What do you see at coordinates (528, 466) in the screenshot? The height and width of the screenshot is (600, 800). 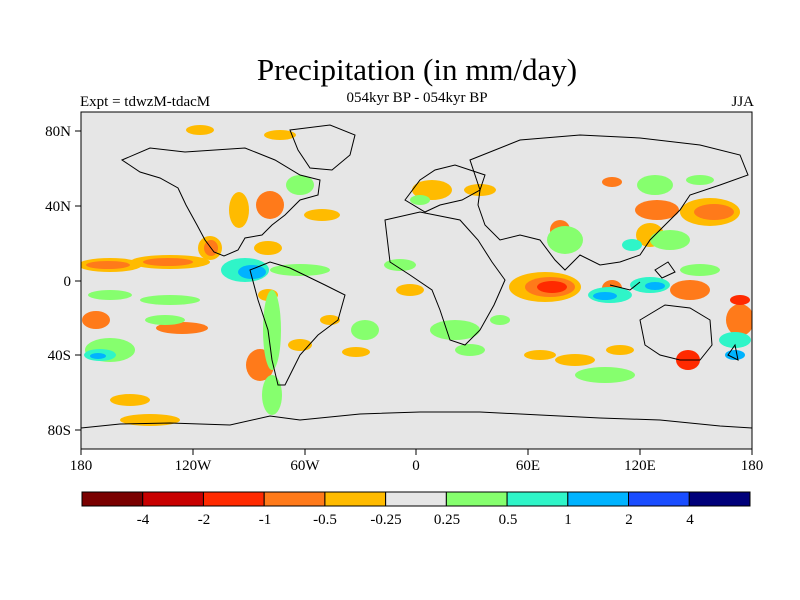 I see `lon-tick-label: 60E` at bounding box center [528, 466].